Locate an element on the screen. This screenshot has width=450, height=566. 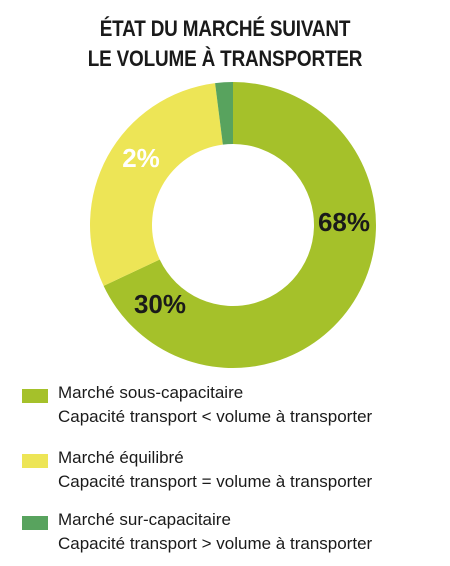
donut-slice-equilibre is located at coordinates (156, 184).